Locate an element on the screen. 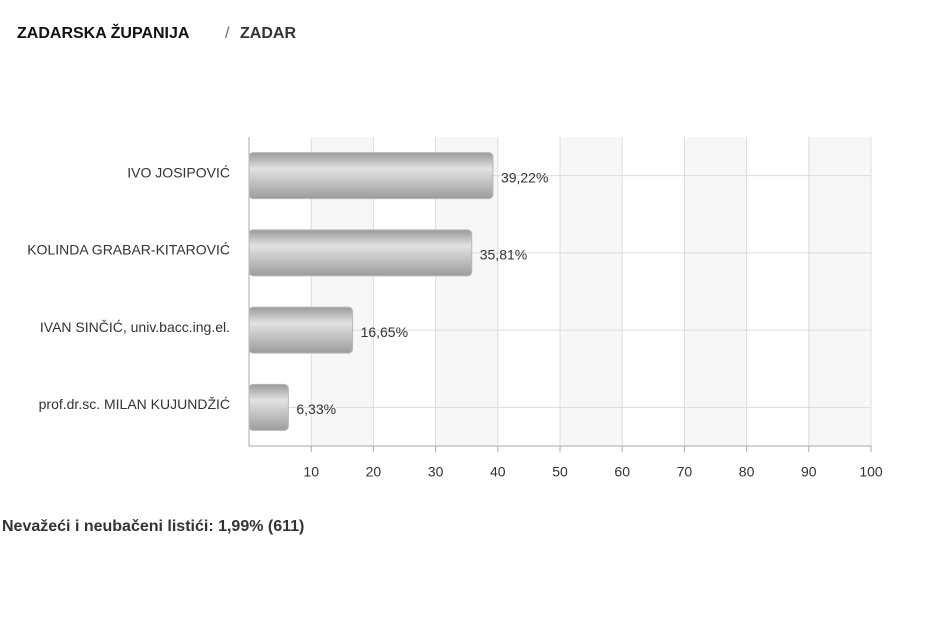 The image size is (940, 629). y-tick-label: IVAN SINČIĆ, univ.bacc.ing.el. is located at coordinates (135, 327).